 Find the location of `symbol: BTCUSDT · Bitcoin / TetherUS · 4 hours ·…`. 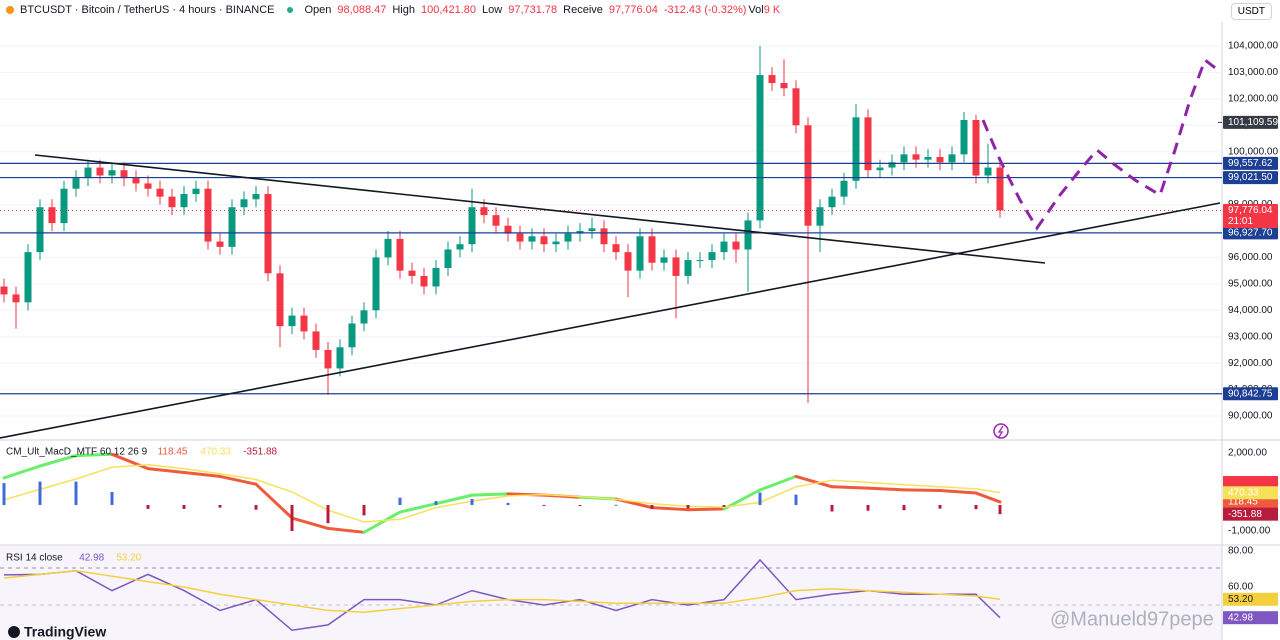

symbol: BTCUSDT · Bitcoin / TetherUS · 4 hours ·… is located at coordinates (147, 10).